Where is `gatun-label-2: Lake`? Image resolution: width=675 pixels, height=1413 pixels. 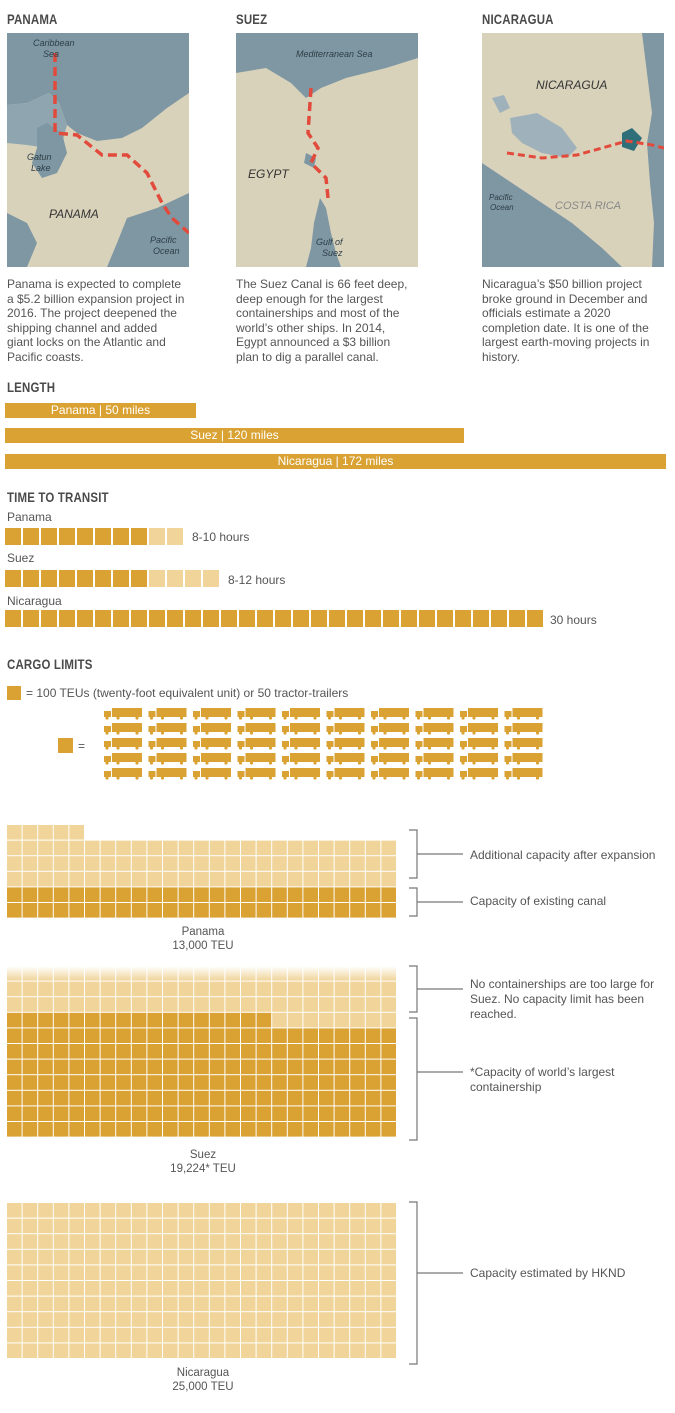
gatun-label-2: Lake is located at coordinates (41, 168).